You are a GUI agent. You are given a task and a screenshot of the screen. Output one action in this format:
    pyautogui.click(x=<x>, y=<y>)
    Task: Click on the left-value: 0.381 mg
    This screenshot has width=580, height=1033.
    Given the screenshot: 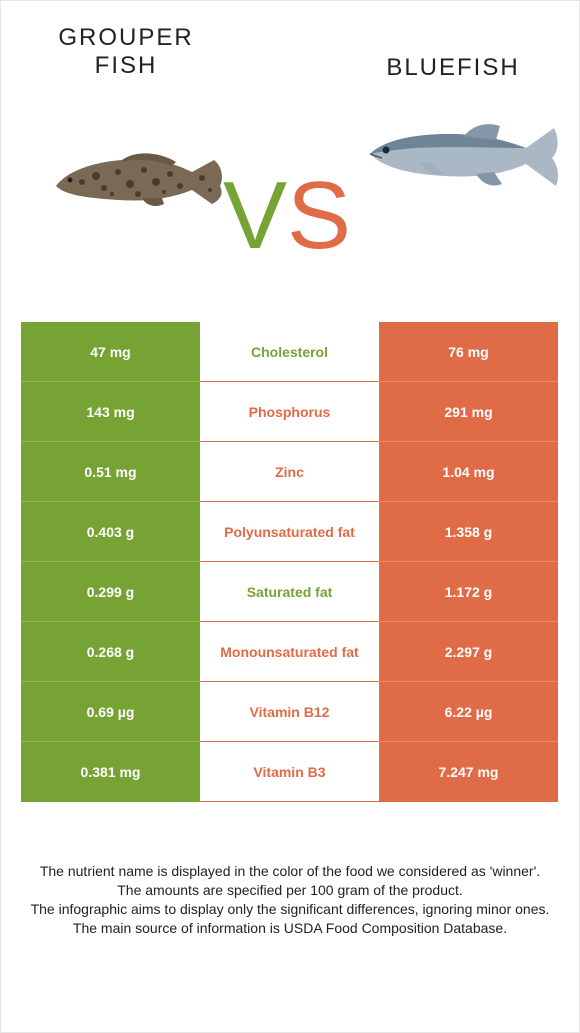 What is the action you would take?
    pyautogui.click(x=110, y=772)
    